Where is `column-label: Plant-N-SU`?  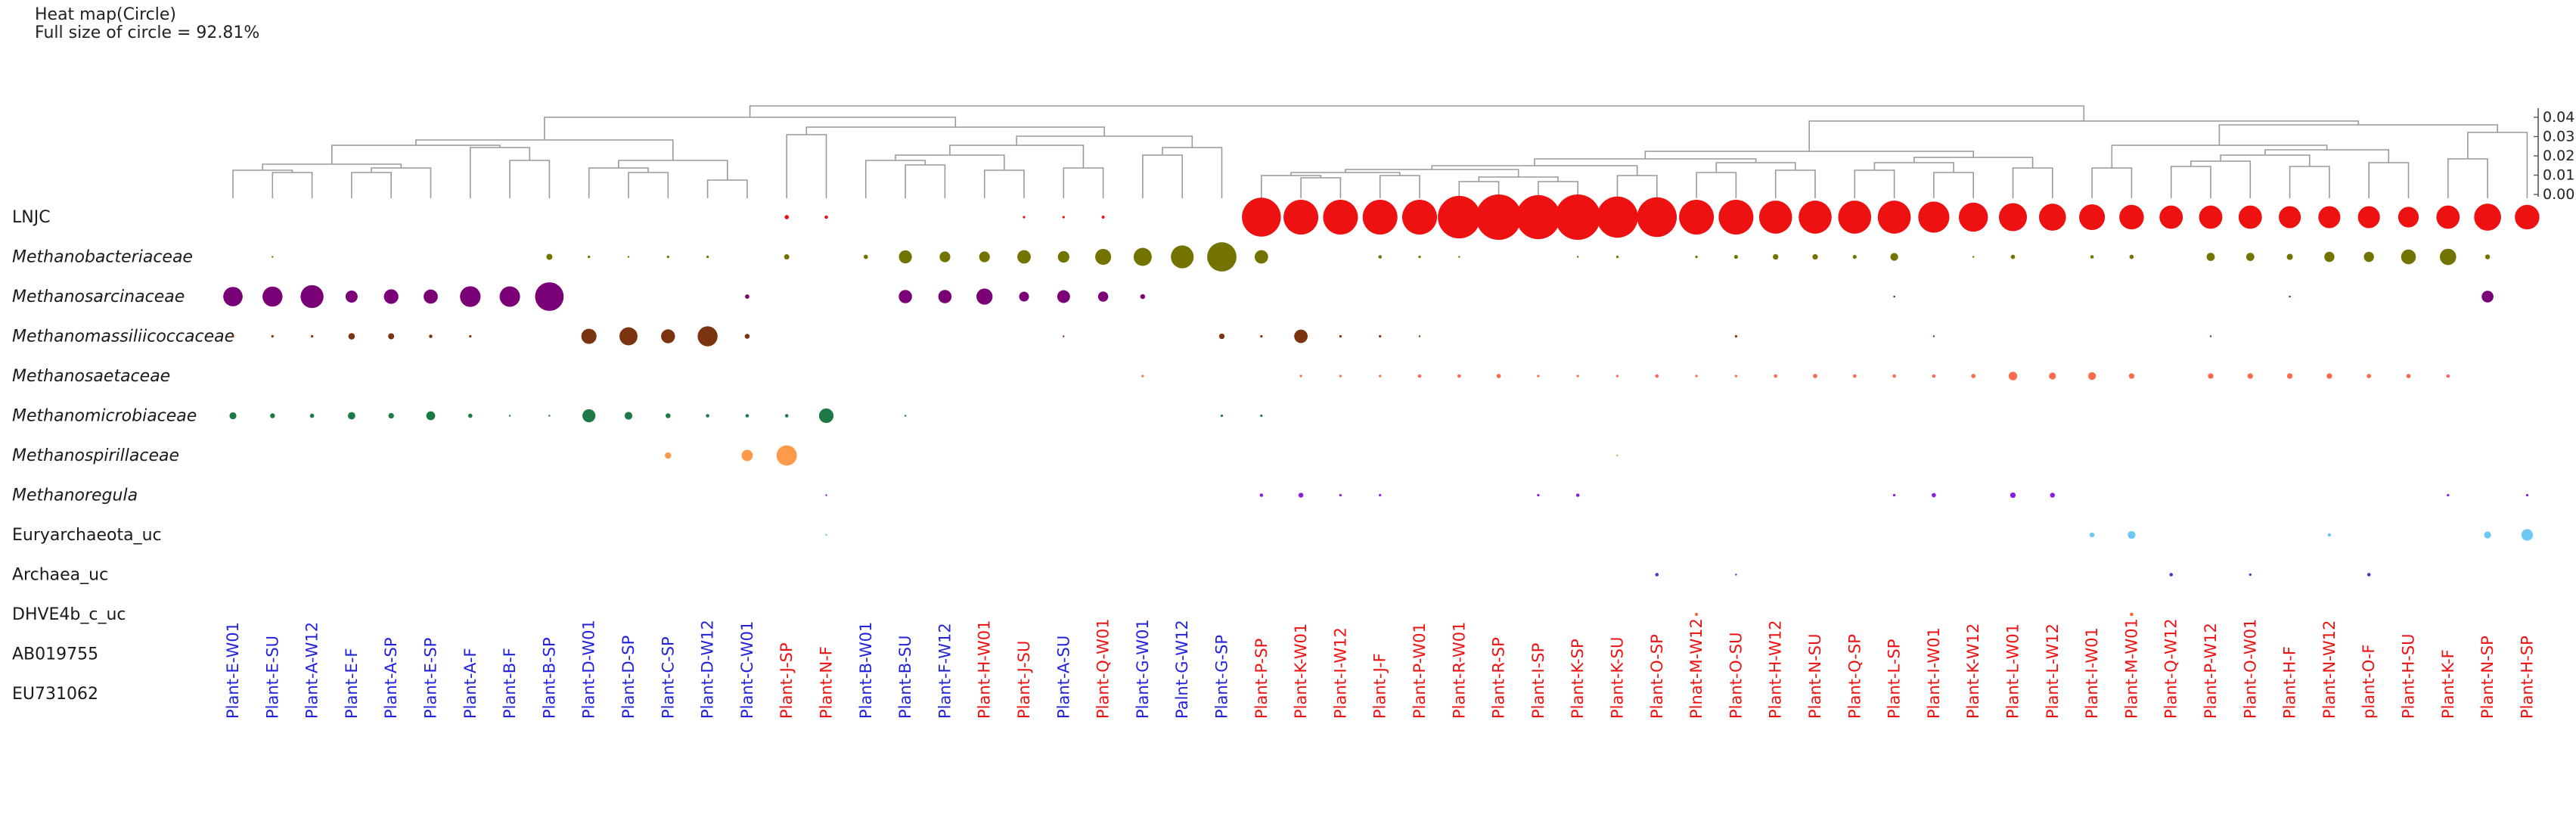
column-label: Plant-N-SU is located at coordinates (1815, 676).